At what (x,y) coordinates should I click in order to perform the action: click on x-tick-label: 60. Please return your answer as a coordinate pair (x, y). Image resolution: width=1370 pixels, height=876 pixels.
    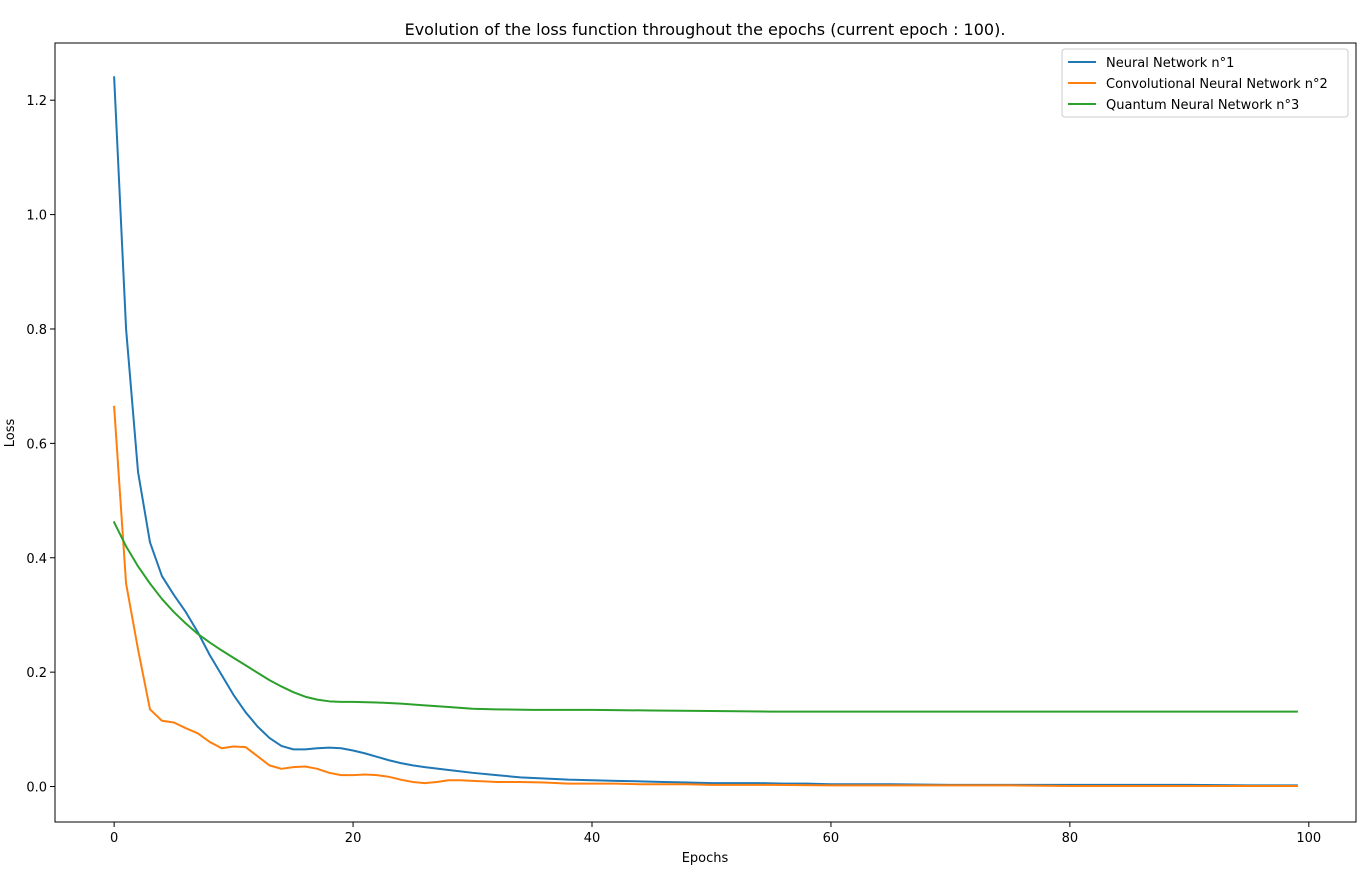
    Looking at the image, I should click on (831, 838).